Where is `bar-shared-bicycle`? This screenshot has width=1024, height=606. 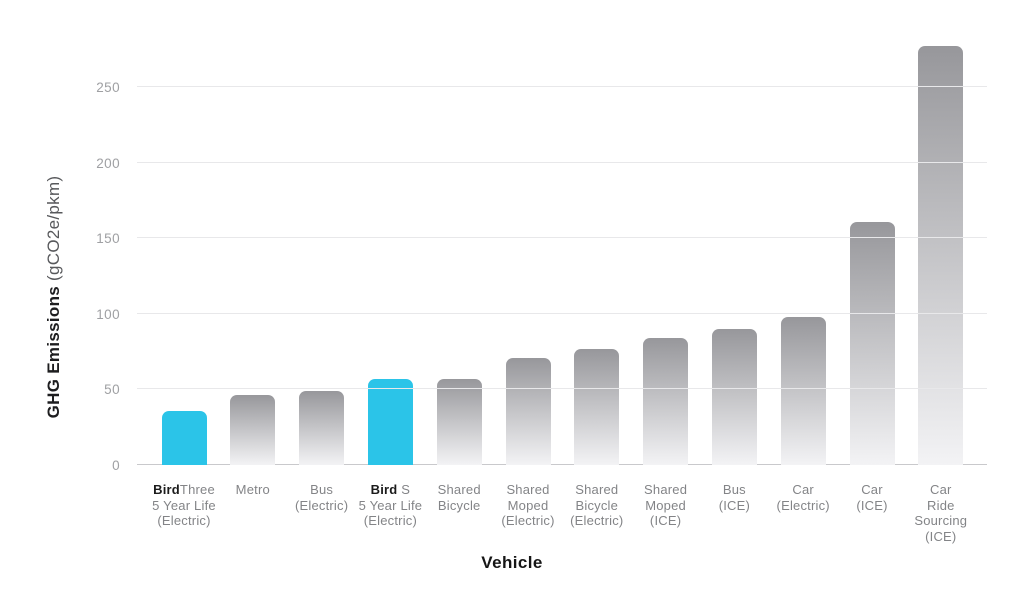
bar-shared-bicycle is located at coordinates (459, 421).